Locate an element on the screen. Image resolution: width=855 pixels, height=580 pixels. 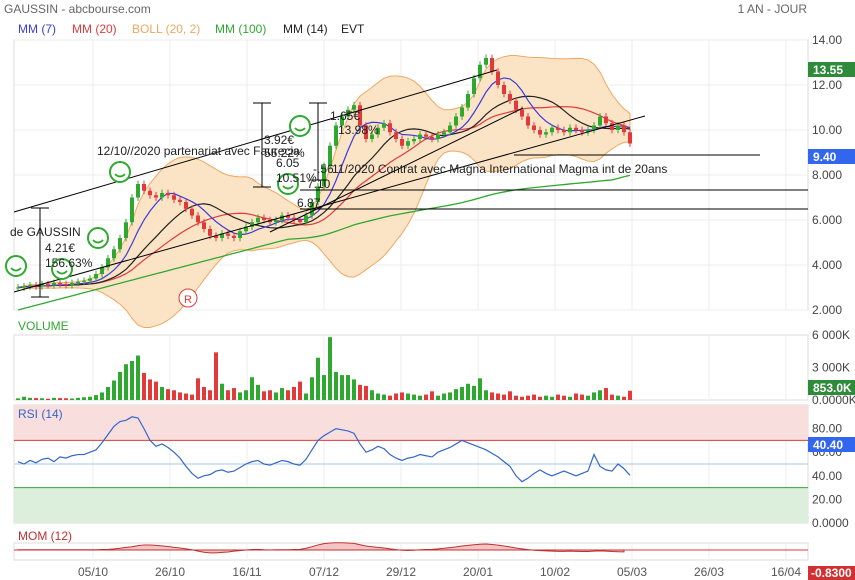
x-tick-label: 05/03 is located at coordinates (632, 572).